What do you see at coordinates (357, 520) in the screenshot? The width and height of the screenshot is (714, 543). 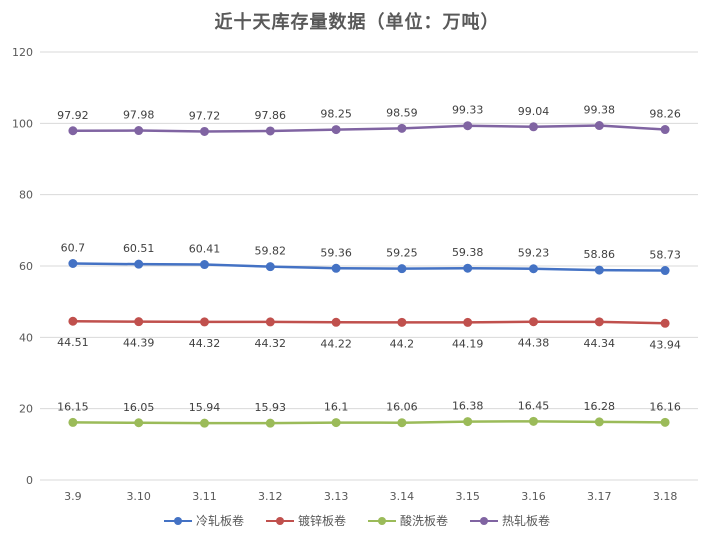 I see `legend: 冷轧板卷 镀锌板卷 酸洗板卷 热轧板卷` at bounding box center [357, 520].